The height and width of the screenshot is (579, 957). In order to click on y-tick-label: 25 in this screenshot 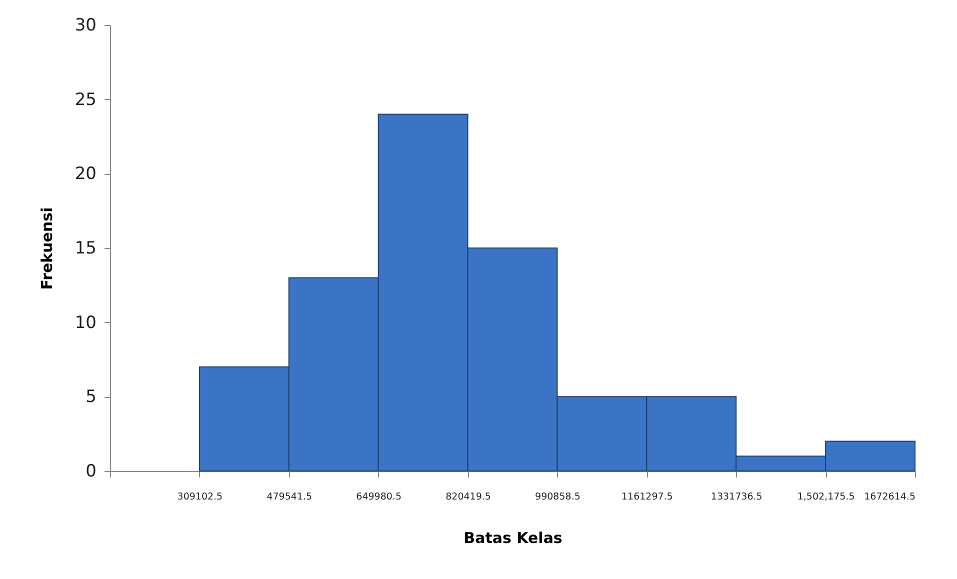, I will do `click(85, 100)`.